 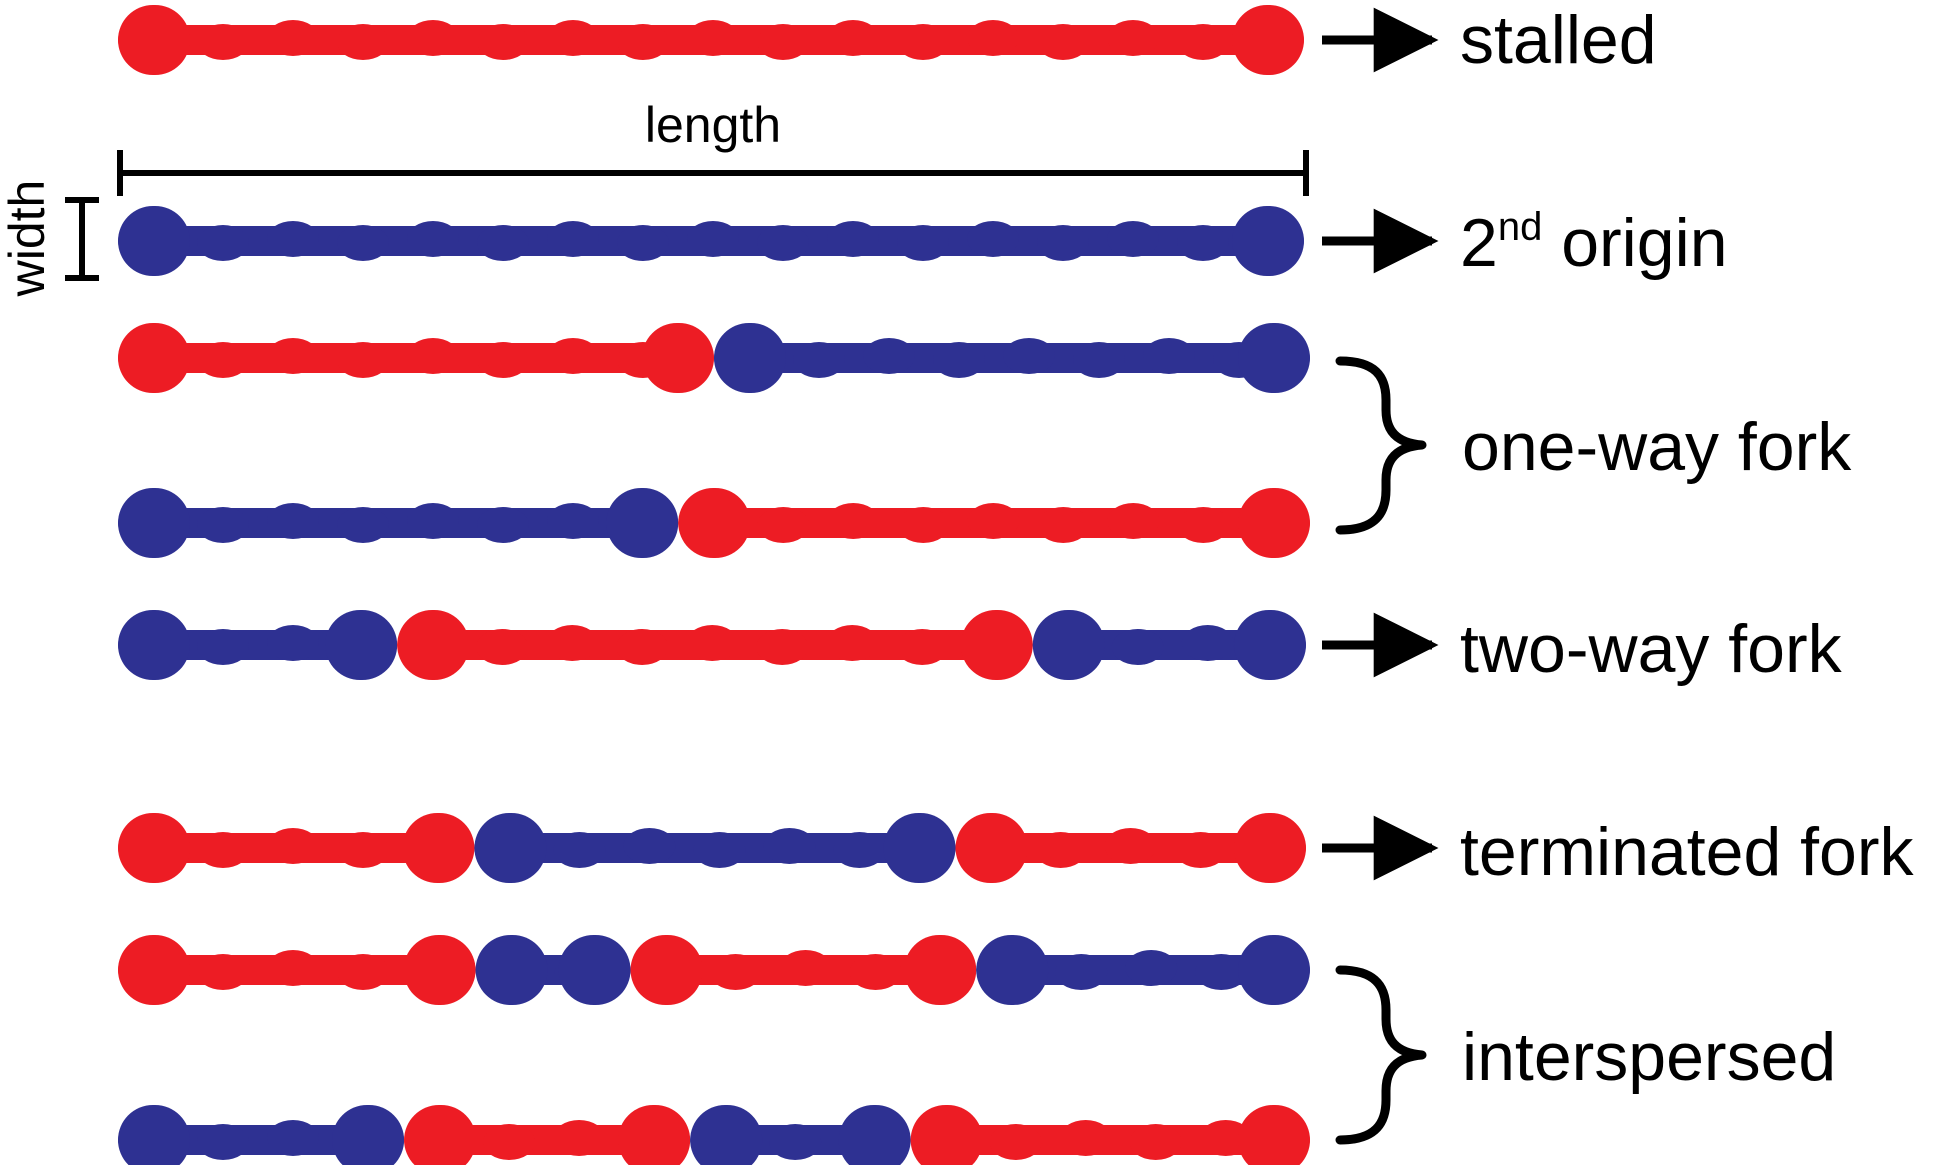 What do you see at coordinates (82, 239) in the screenshot?
I see `width-scale-bar` at bounding box center [82, 239].